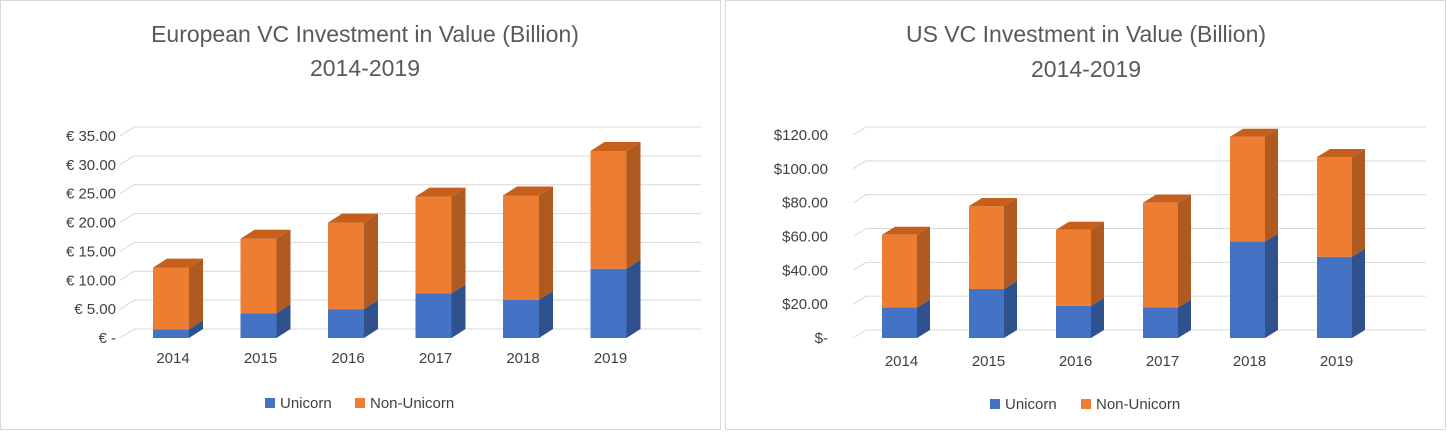 The height and width of the screenshot is (432, 1447). What do you see at coordinates (91, 251) in the screenshot?
I see `y-tick-label: € 15.00` at bounding box center [91, 251].